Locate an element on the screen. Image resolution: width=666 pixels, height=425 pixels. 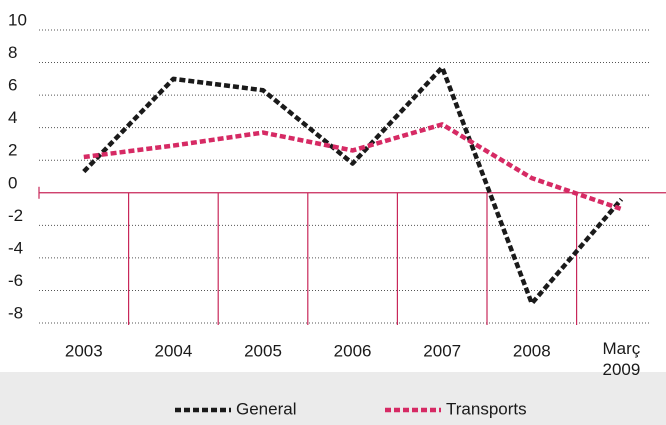
y-tick-label: -2 is located at coordinates (15, 215).